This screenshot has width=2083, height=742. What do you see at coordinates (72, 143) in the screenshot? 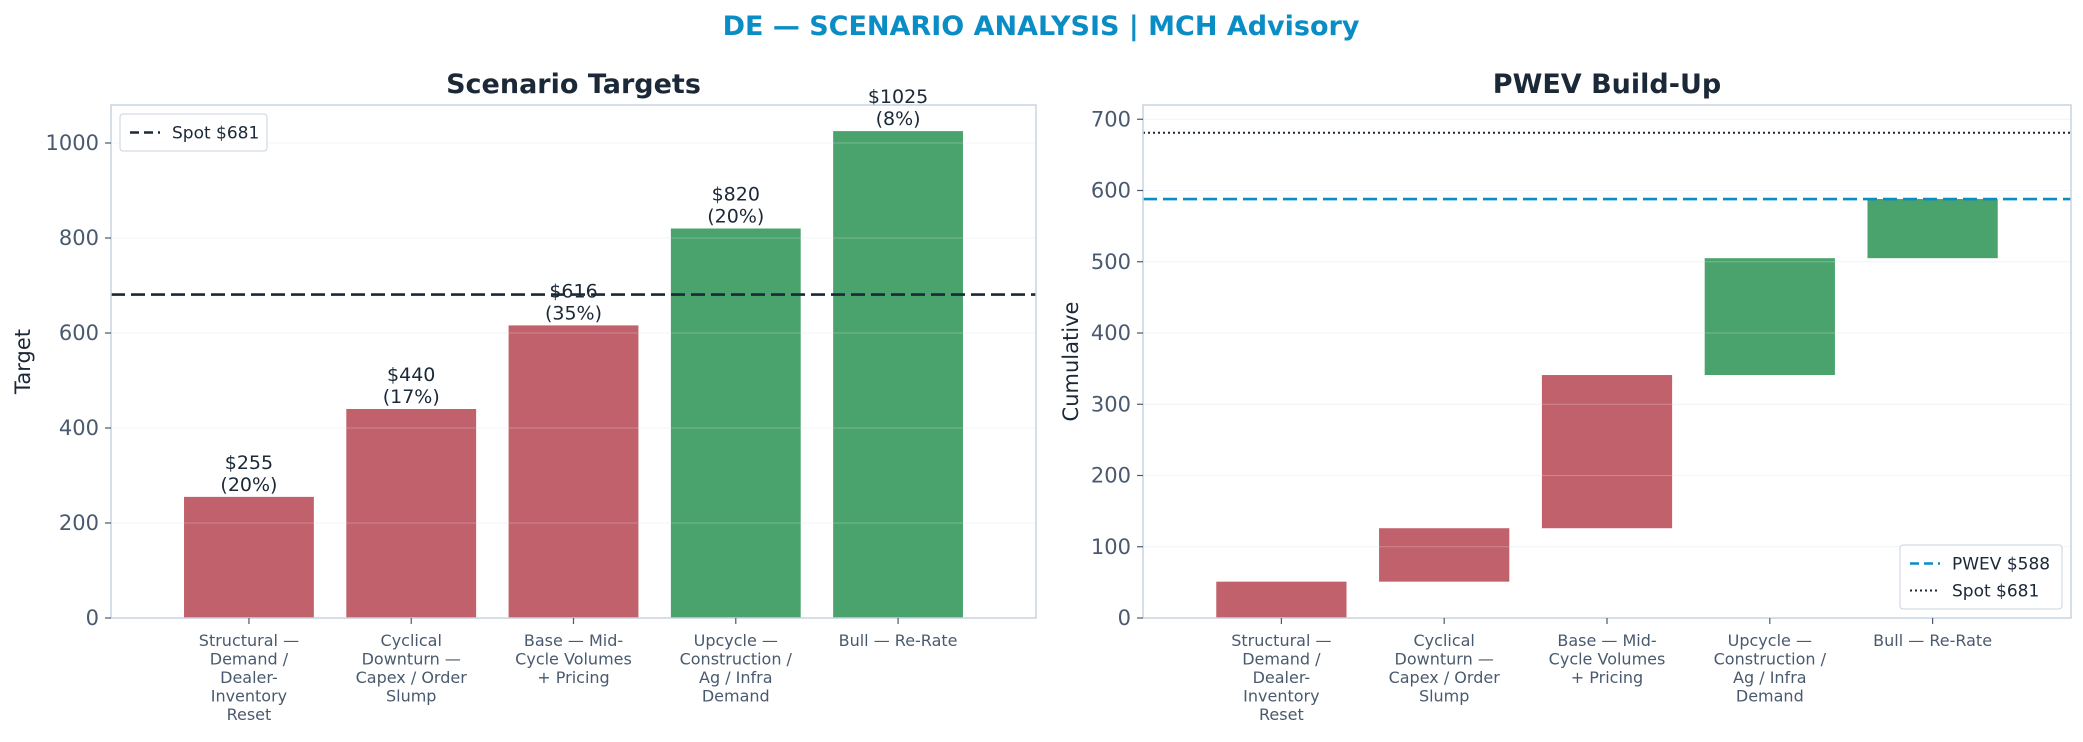
I see `y-tick-label: 1000` at bounding box center [72, 143].